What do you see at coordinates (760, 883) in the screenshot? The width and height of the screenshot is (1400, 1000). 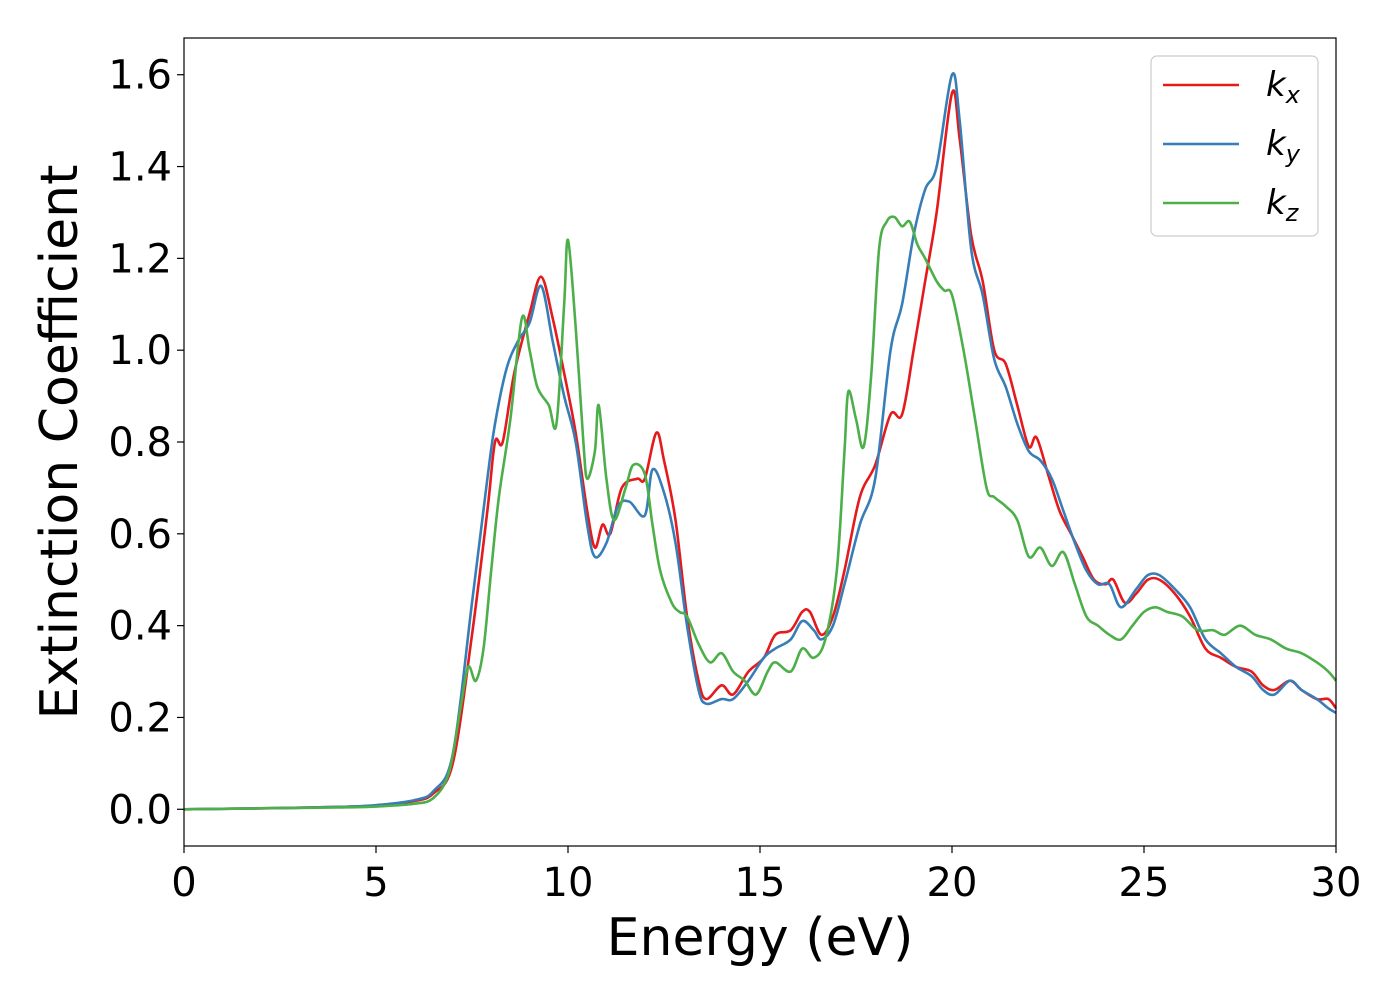 I see `x-tick-label: 15` at bounding box center [760, 883].